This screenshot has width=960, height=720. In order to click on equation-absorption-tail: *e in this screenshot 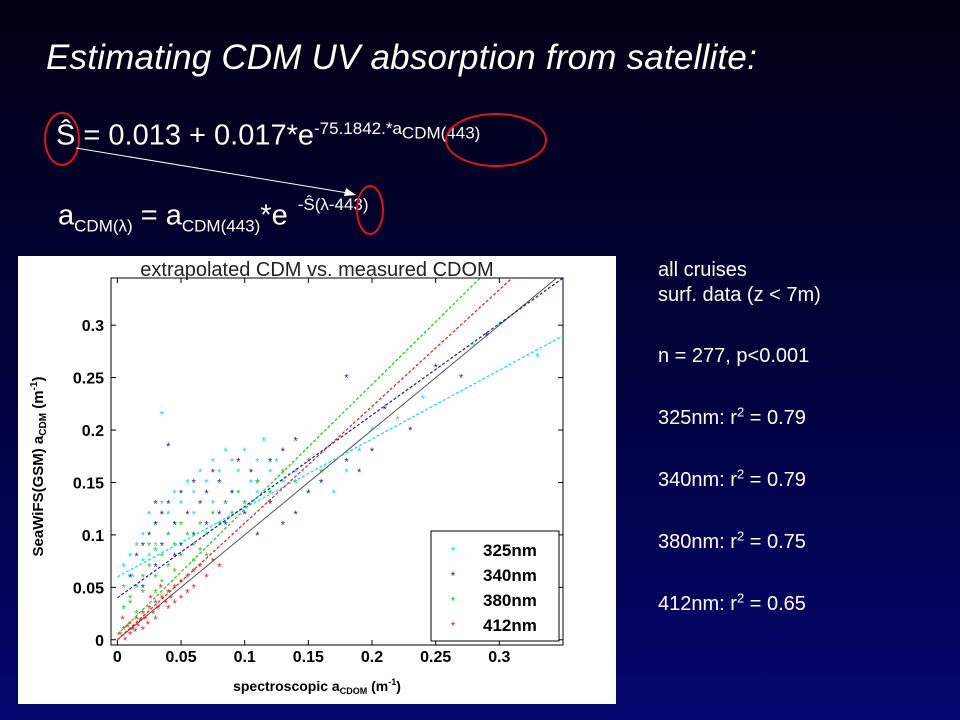, I will do `click(274, 215)`.